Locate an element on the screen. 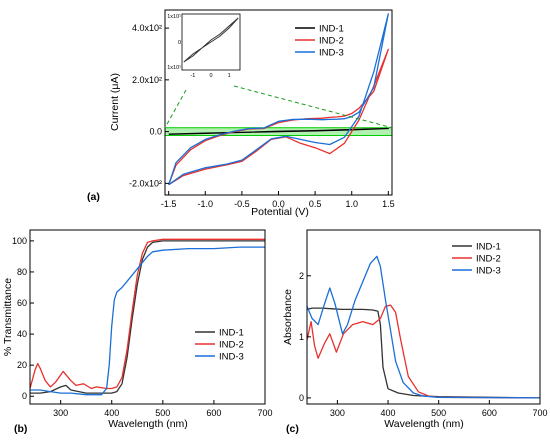 The width and height of the screenshot is (550, 445). y-tick-label: 2.0x10² is located at coordinates (147, 80).